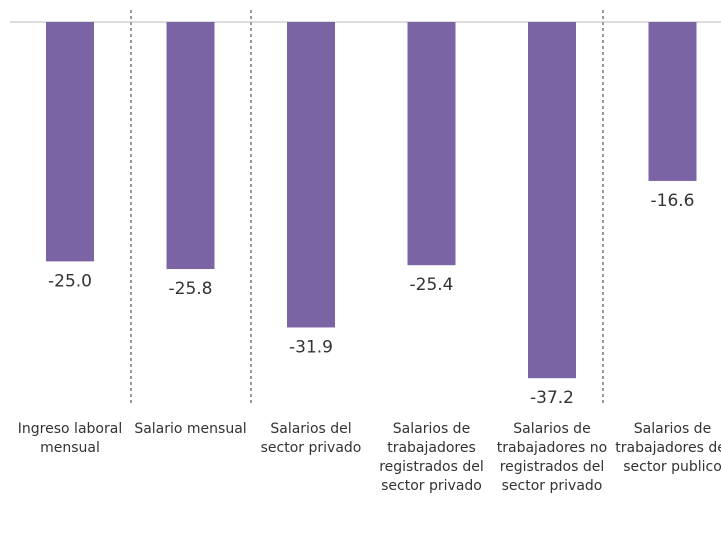  What do you see at coordinates (70, 281) in the screenshot?
I see `value-label: -25.0` at bounding box center [70, 281].